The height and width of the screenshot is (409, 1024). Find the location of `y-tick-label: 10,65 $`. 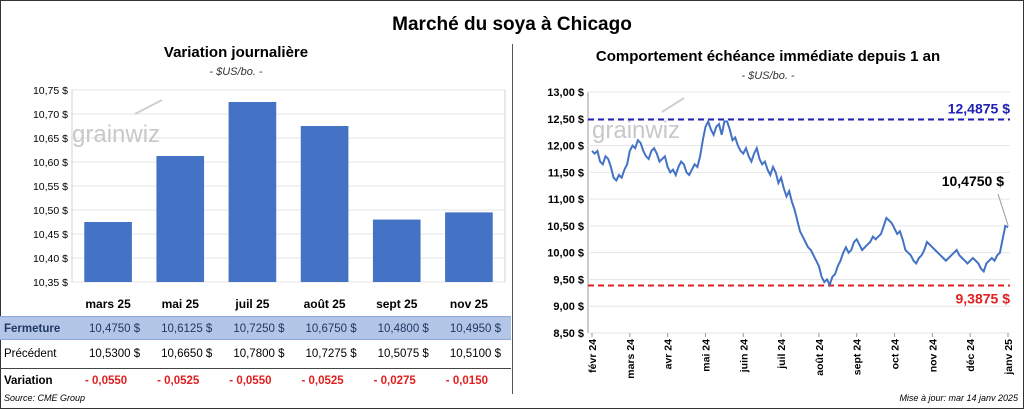

y-tick-label: 10,65 $ is located at coordinates (50, 139).